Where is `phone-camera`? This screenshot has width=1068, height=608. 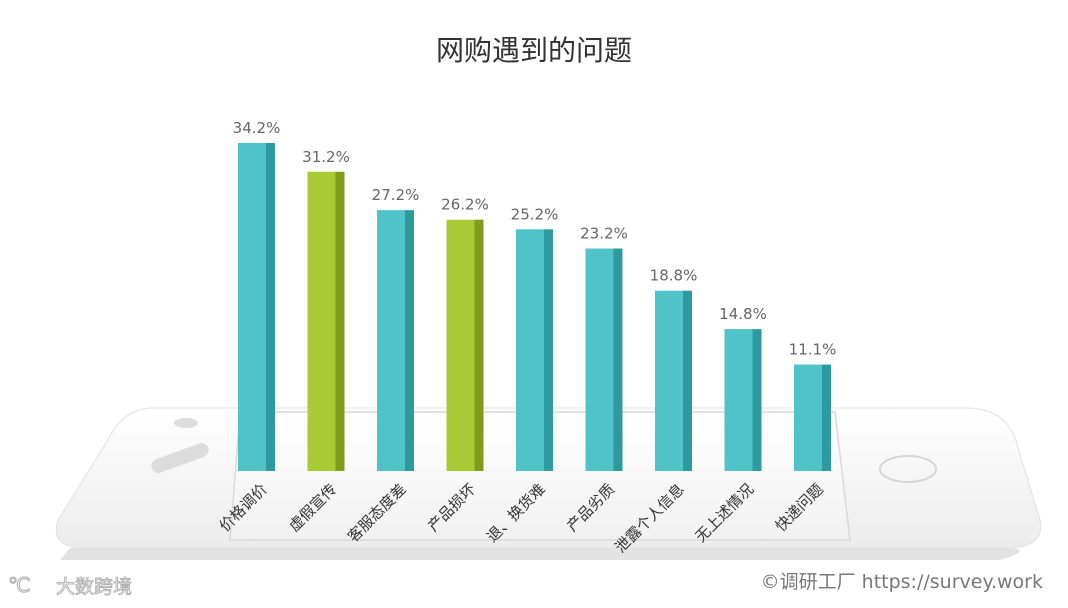
phone-camera is located at coordinates (186, 423).